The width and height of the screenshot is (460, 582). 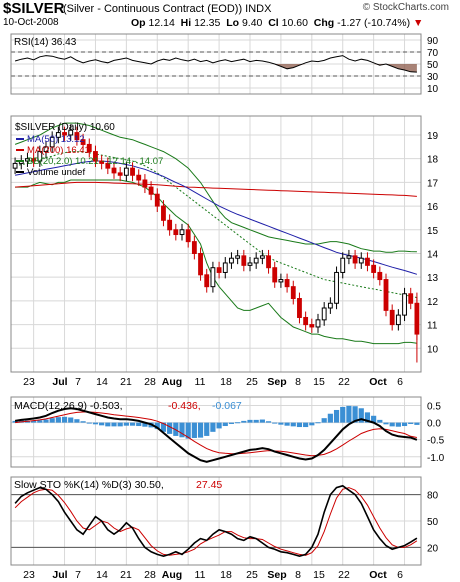 What do you see at coordinates (433, 41) in the screenshot?
I see `rsi-tick-label: 90` at bounding box center [433, 41].